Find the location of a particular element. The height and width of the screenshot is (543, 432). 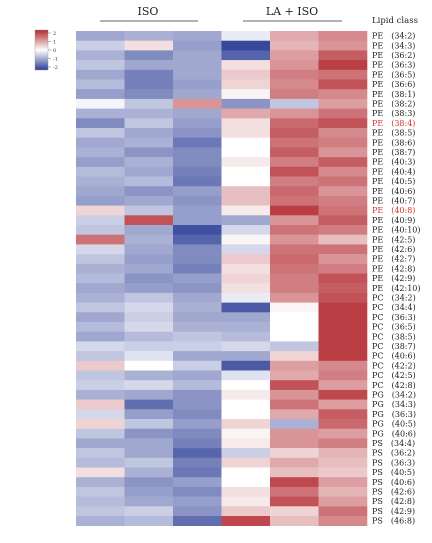

row-label: PE (42:7) is located at coordinates (393, 259).